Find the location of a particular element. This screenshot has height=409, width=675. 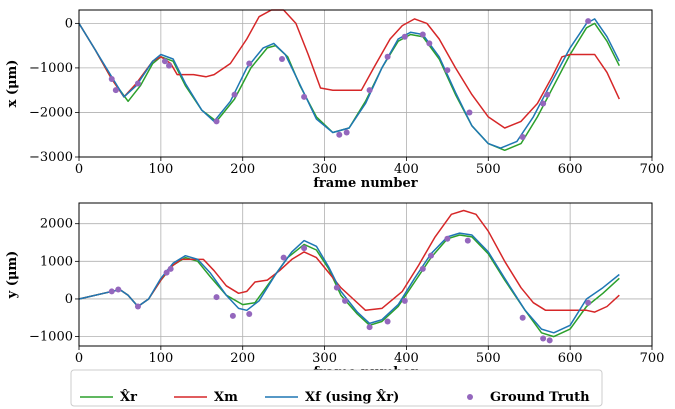

y-panel-xtick-label: 100 is located at coordinates (160, 358).